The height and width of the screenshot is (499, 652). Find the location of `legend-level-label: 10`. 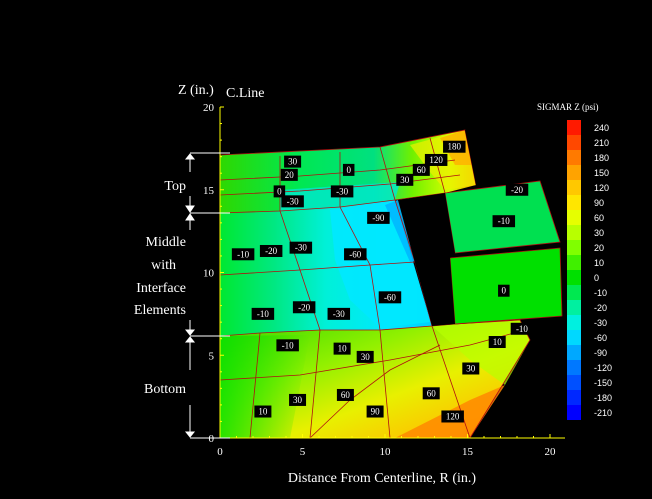

legend-level-label: 10 is located at coordinates (599, 263).